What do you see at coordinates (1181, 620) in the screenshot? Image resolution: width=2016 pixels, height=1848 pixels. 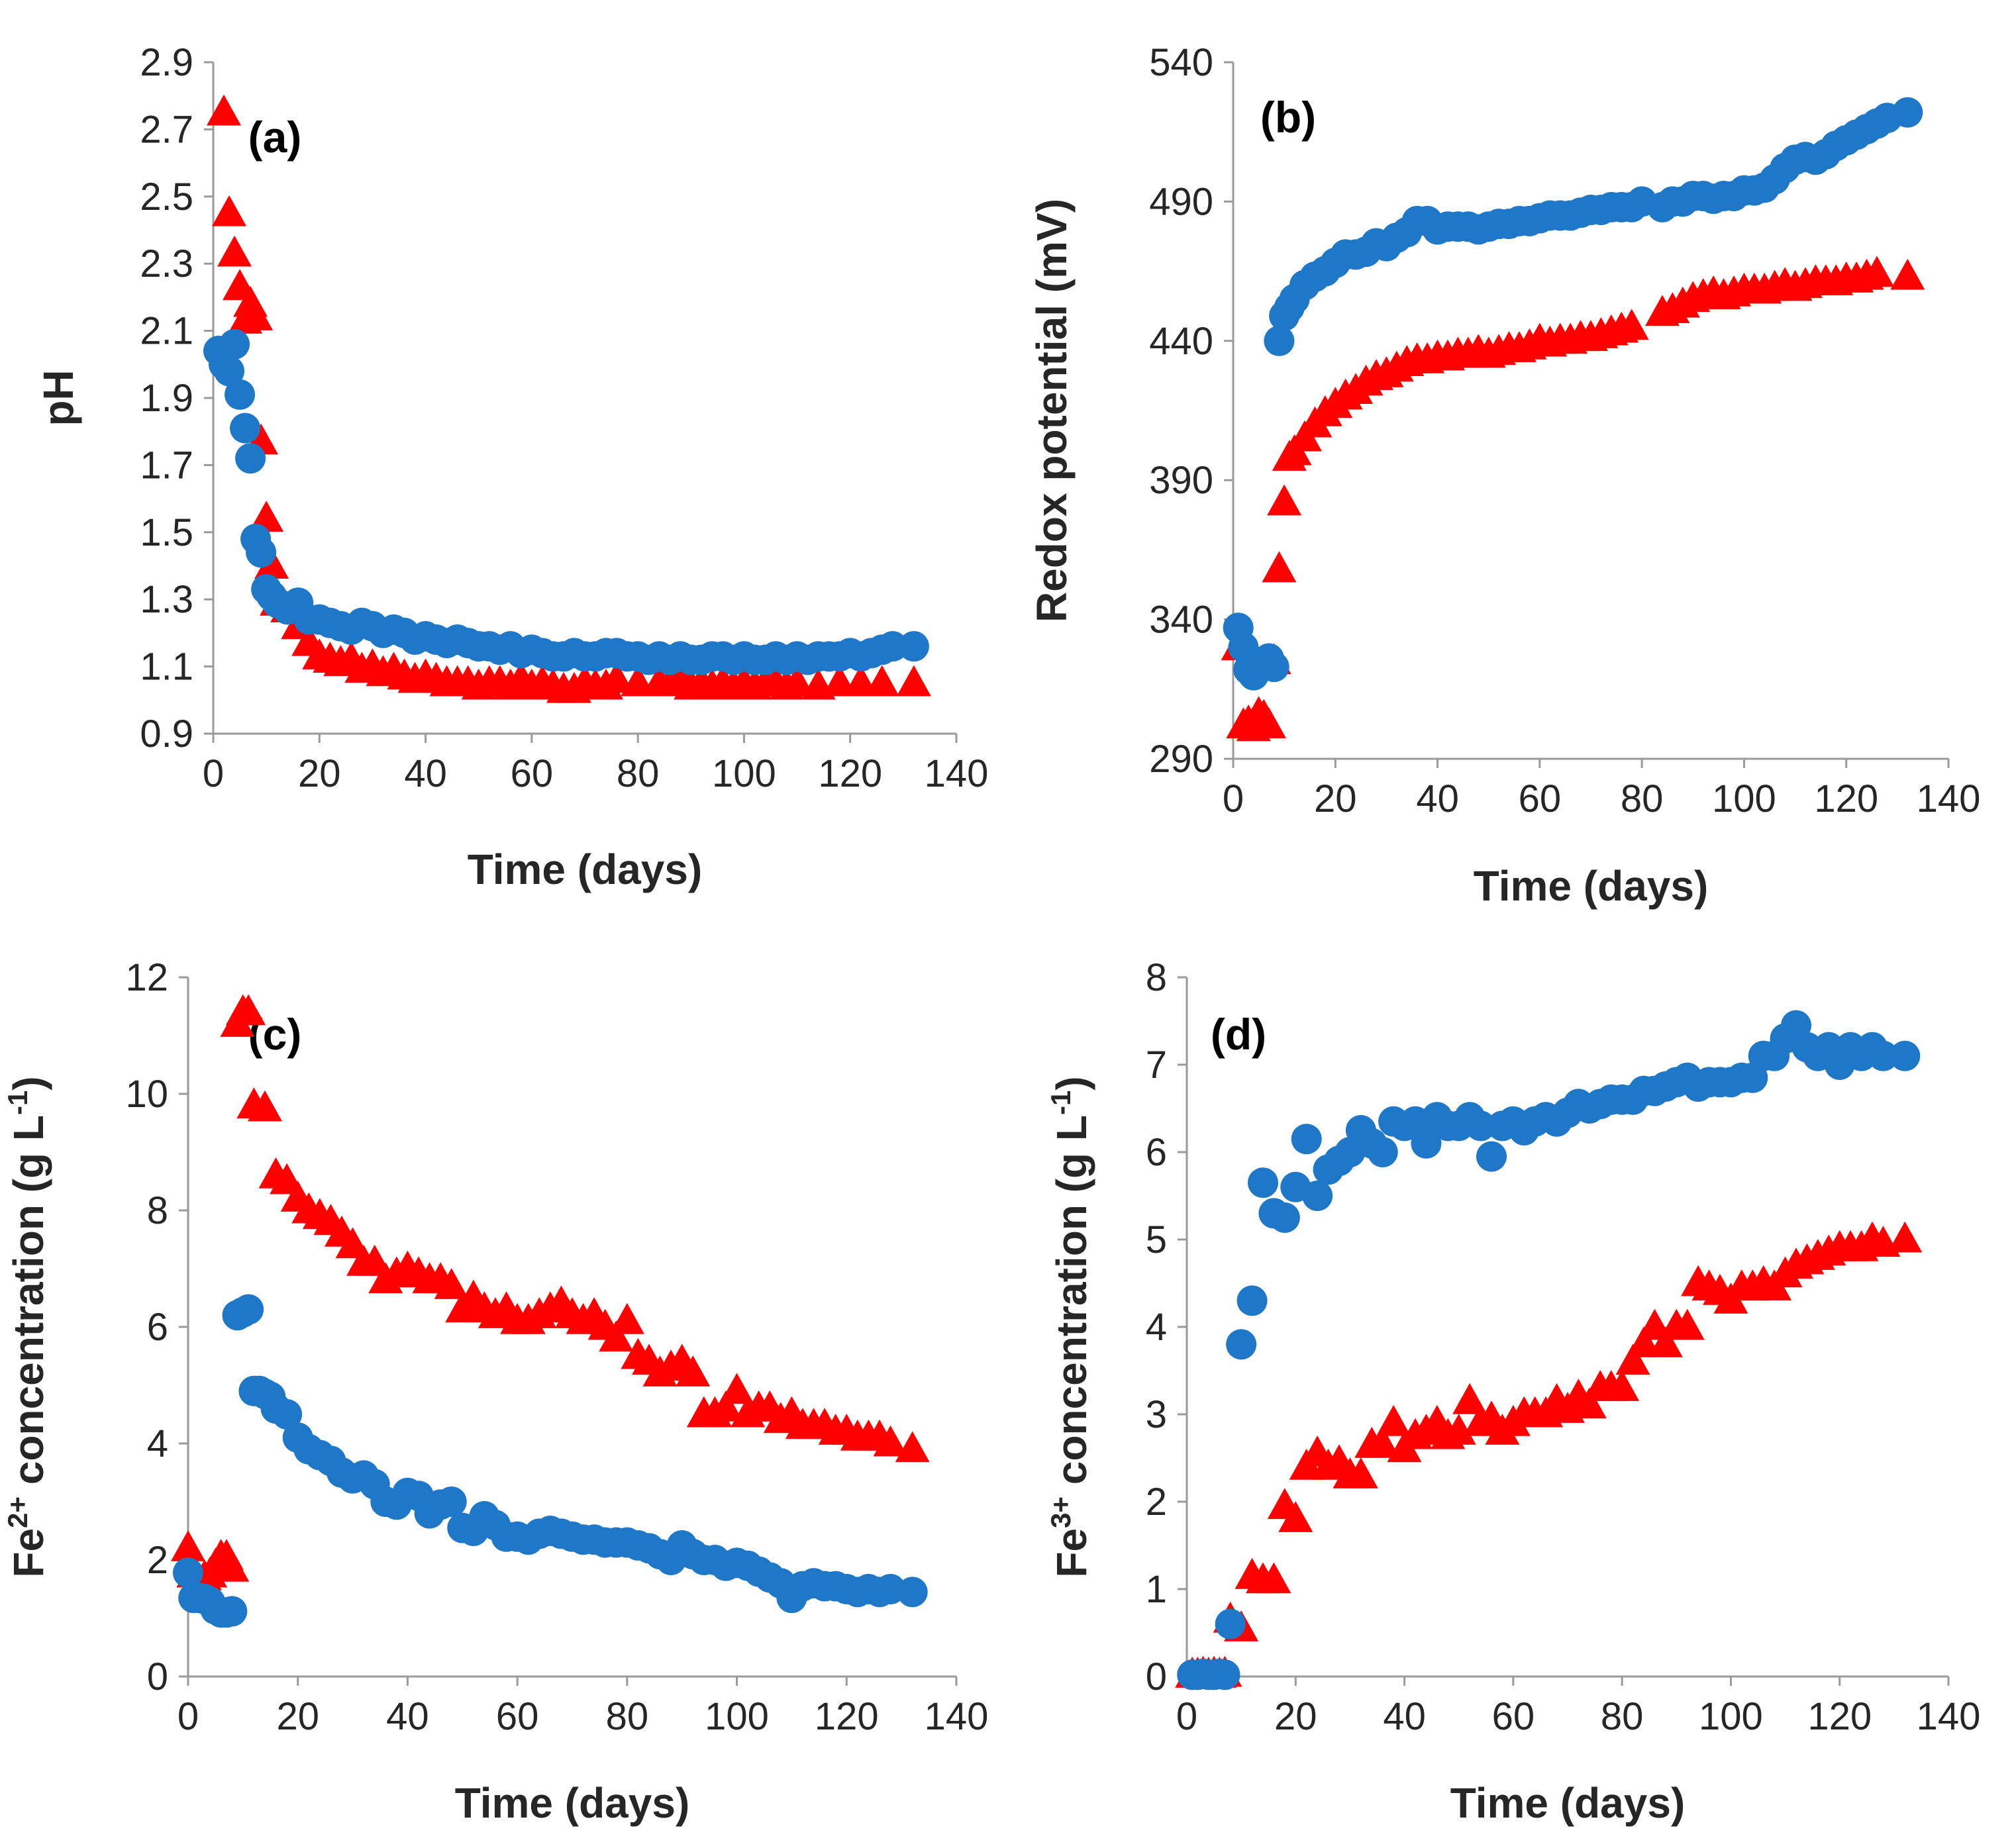 I see `y-tick-label: 340` at bounding box center [1181, 620].